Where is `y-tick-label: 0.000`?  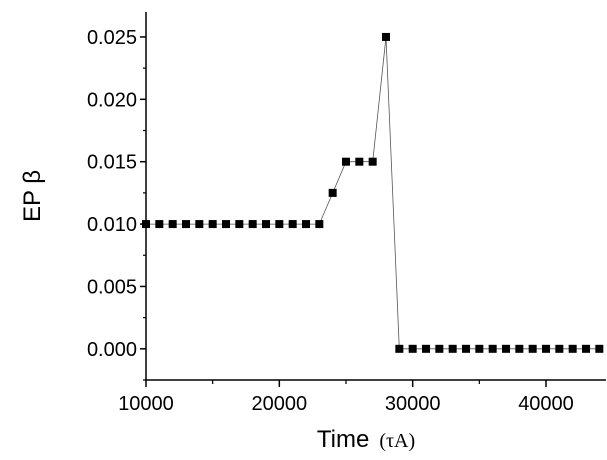
y-tick-label: 0.000 is located at coordinates (112, 350).